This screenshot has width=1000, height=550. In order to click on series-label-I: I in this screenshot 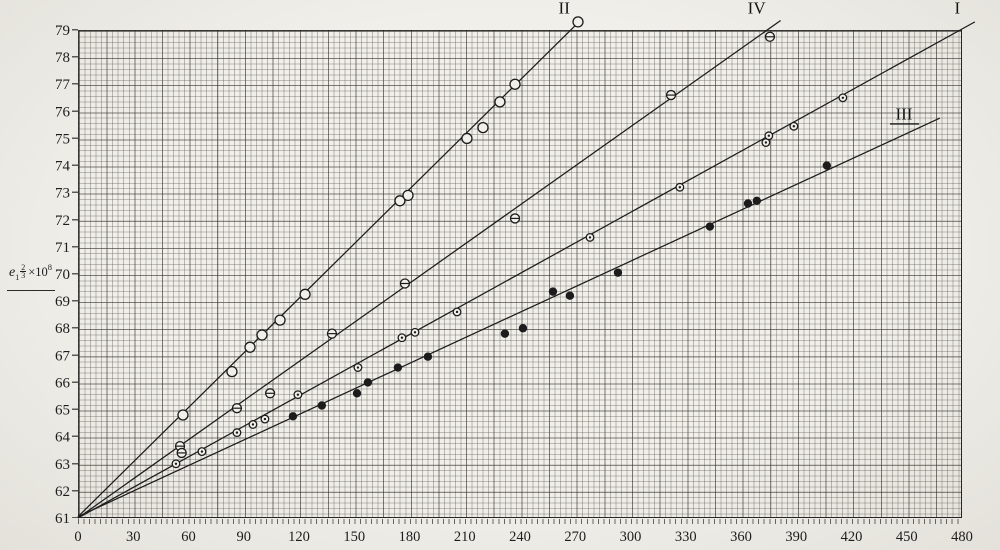, I will do `click(958, 9)`.